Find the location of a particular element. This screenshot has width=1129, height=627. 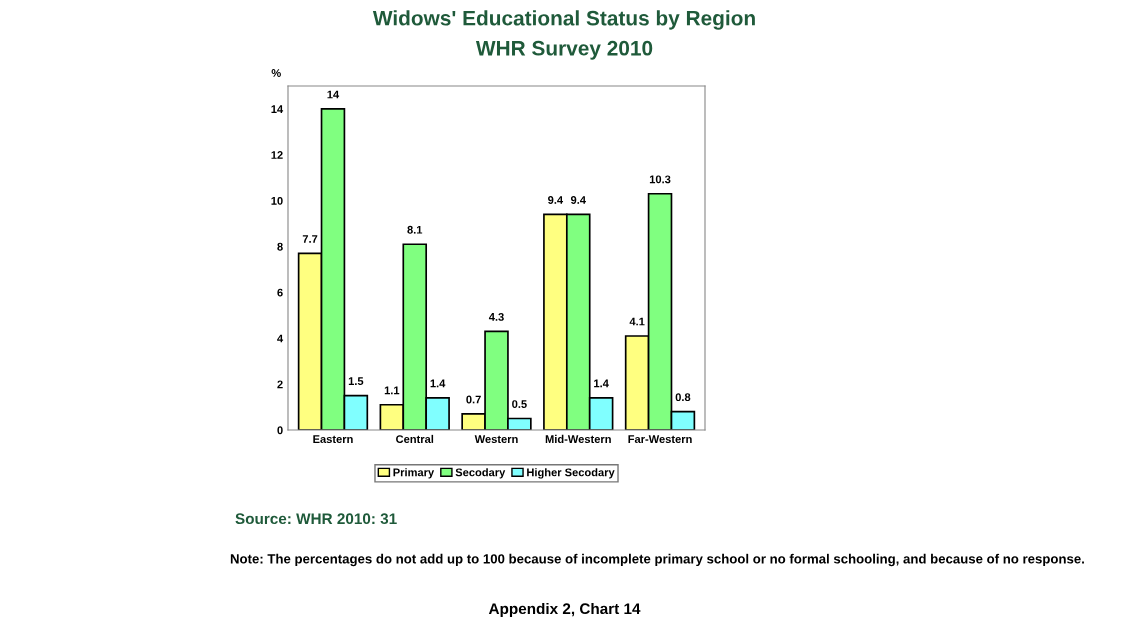

y-tick-label: 4 is located at coordinates (280, 338).